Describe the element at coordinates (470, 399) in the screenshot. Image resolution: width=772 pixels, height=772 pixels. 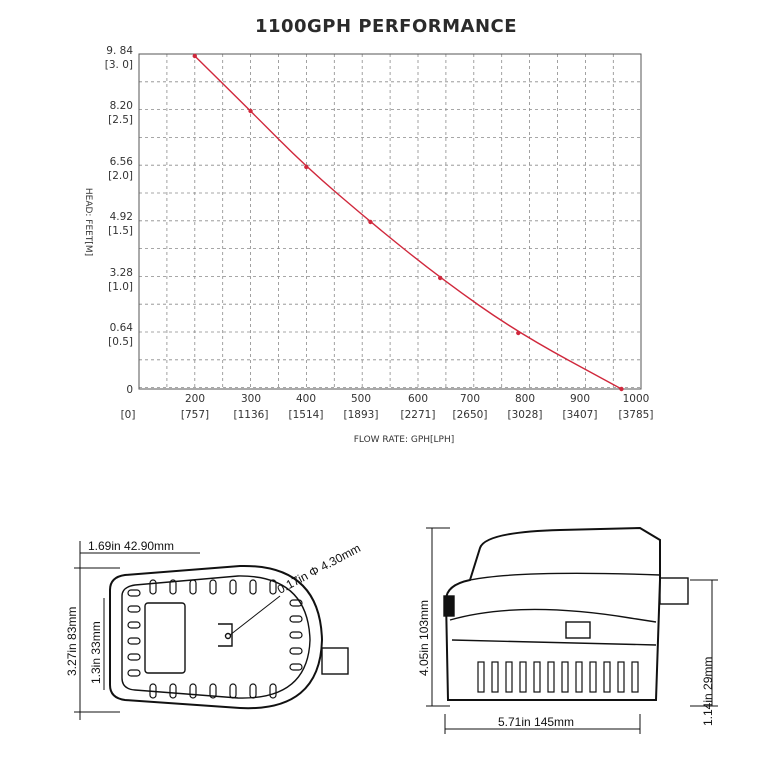
I see `x-tick-label: 700` at that location.